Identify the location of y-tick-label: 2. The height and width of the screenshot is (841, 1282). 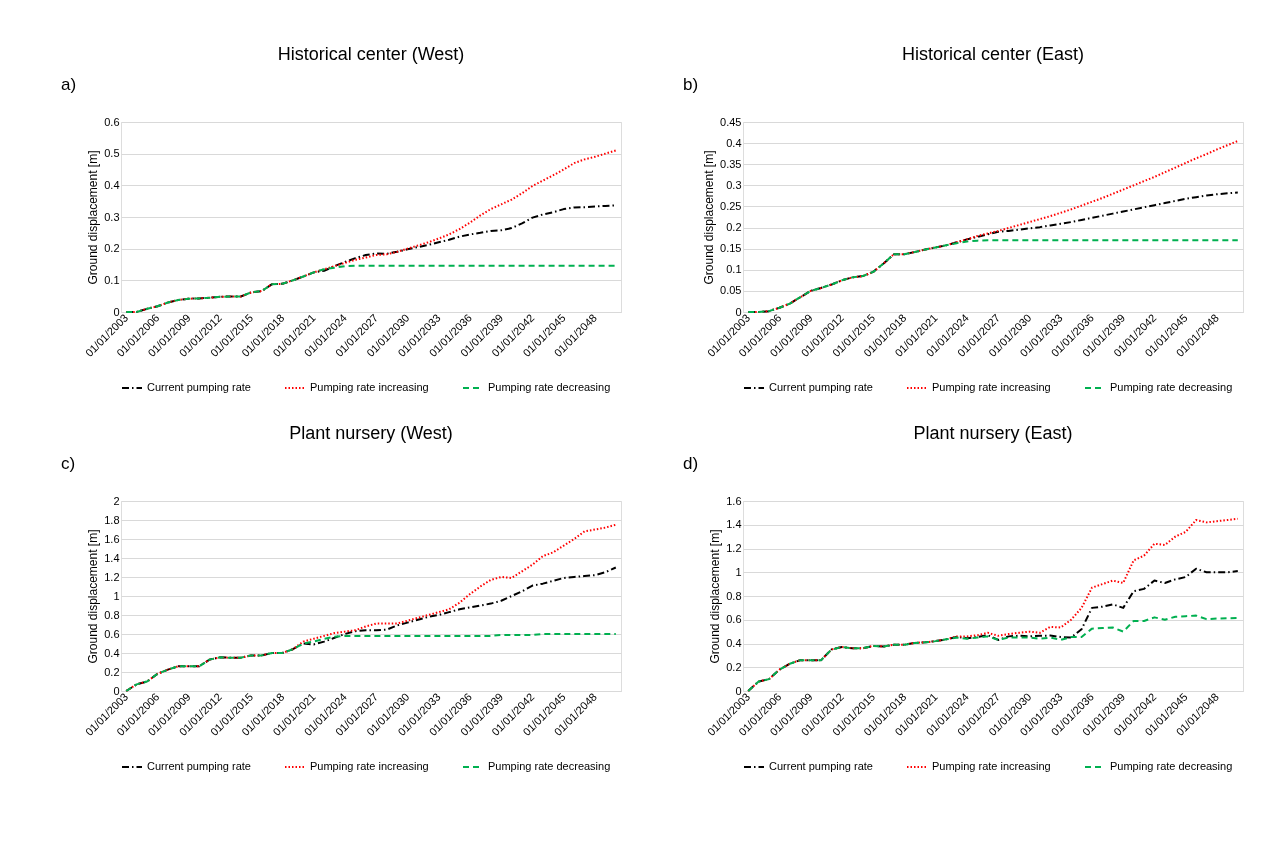
(116, 500).